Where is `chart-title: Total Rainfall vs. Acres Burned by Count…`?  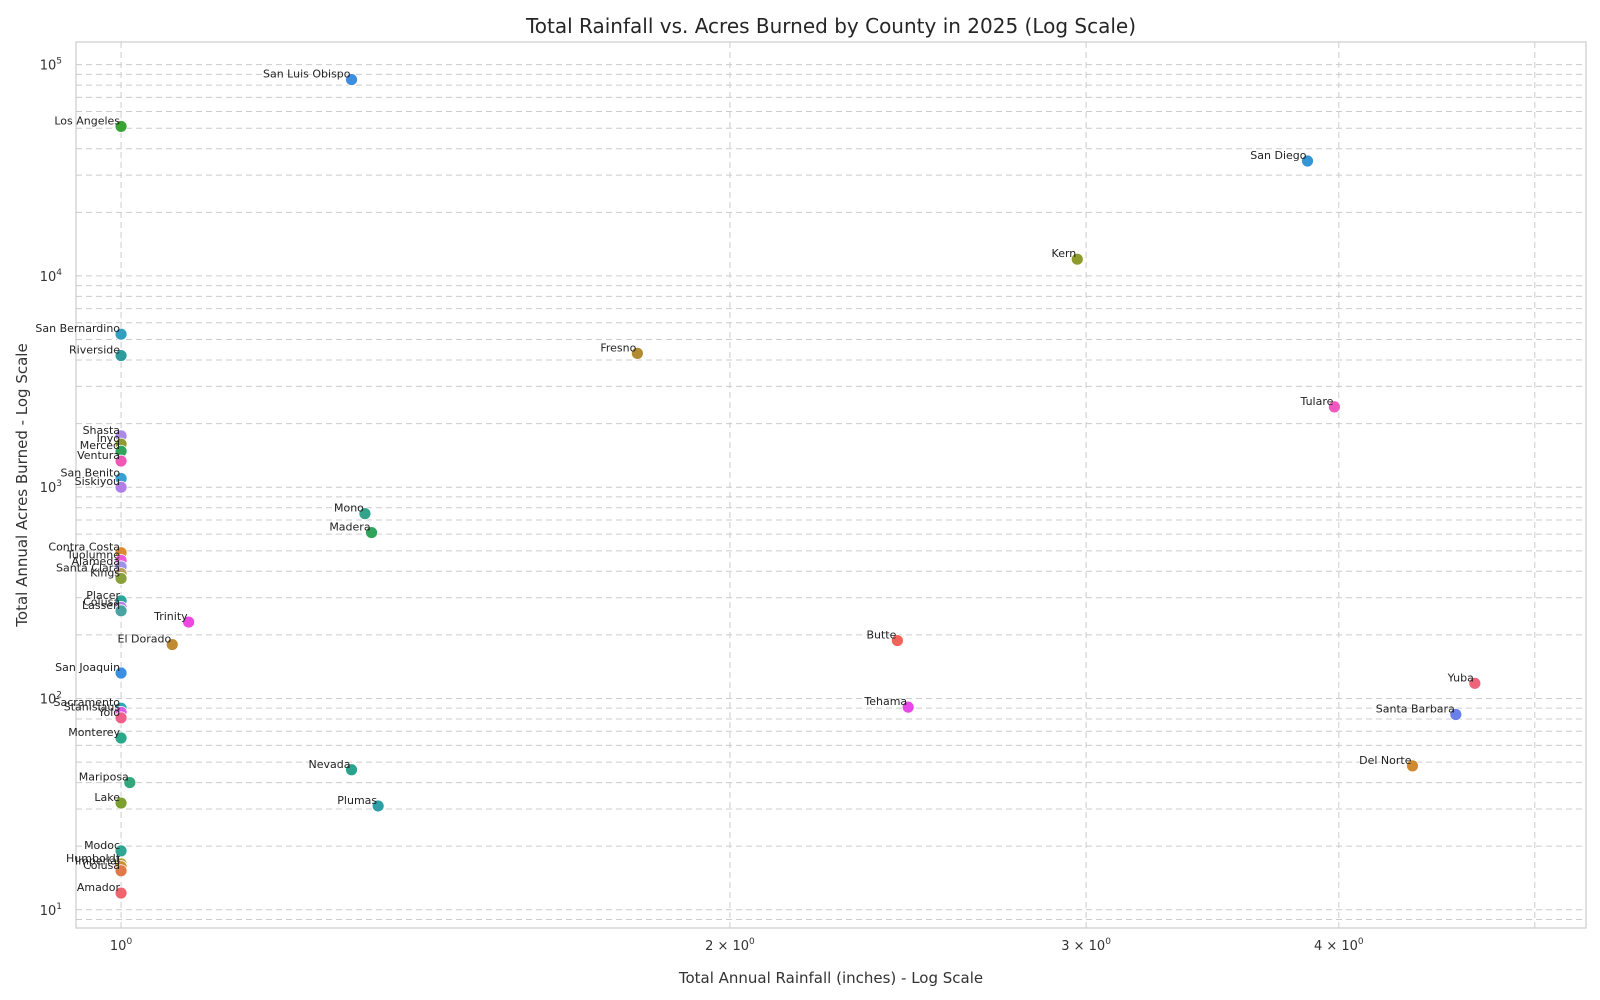
chart-title: Total Rainfall vs. Acres Burned by Count… is located at coordinates (830, 26).